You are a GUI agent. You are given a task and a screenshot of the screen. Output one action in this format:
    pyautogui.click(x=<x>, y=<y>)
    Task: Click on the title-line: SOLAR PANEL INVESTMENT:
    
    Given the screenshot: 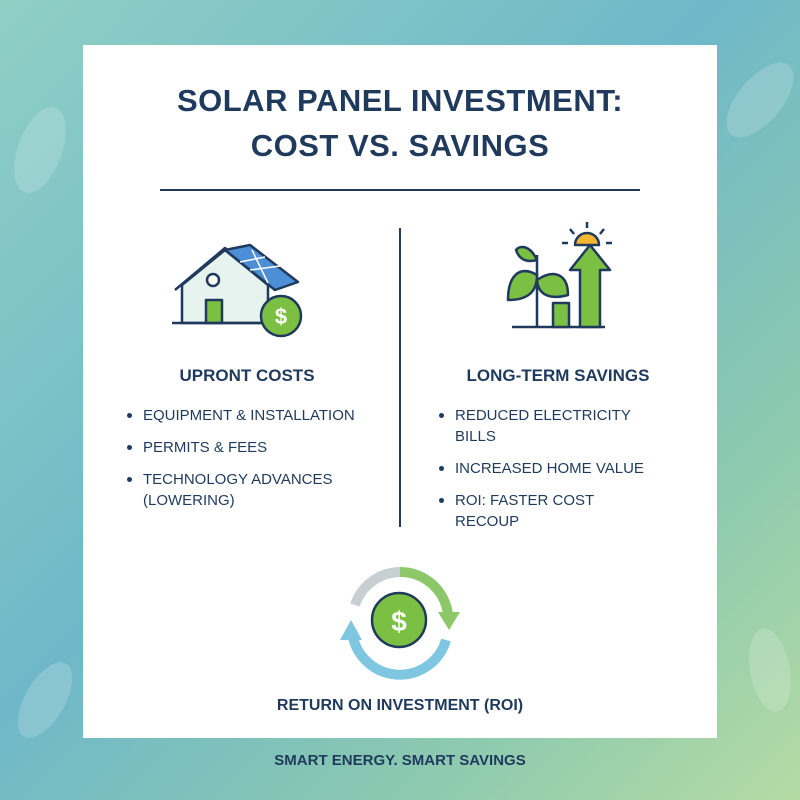 What is the action you would take?
    pyautogui.click(x=400, y=100)
    